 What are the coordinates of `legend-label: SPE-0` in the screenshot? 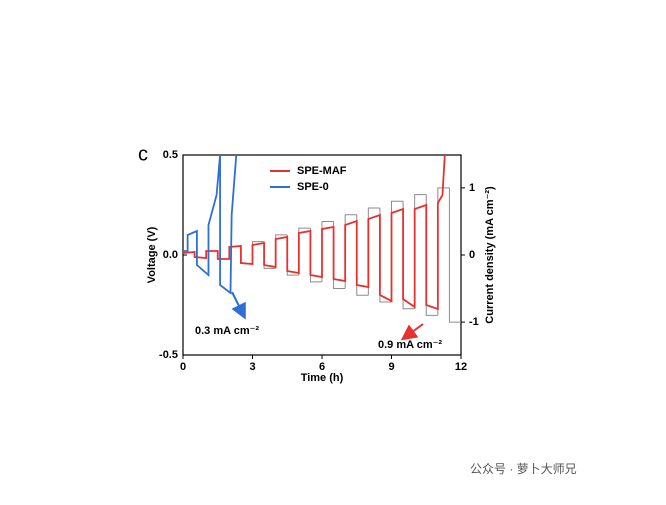 It's located at (313, 187).